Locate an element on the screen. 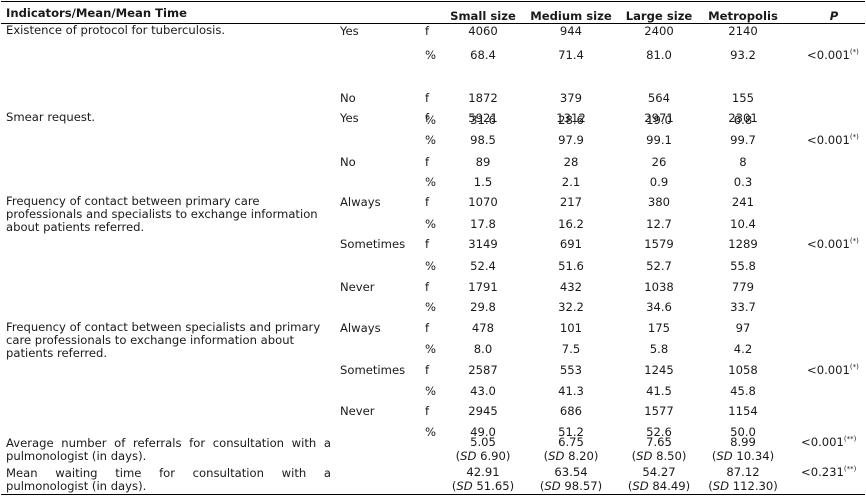 The image size is (866, 497). header-small-size: Small size is located at coordinates (483, 16).